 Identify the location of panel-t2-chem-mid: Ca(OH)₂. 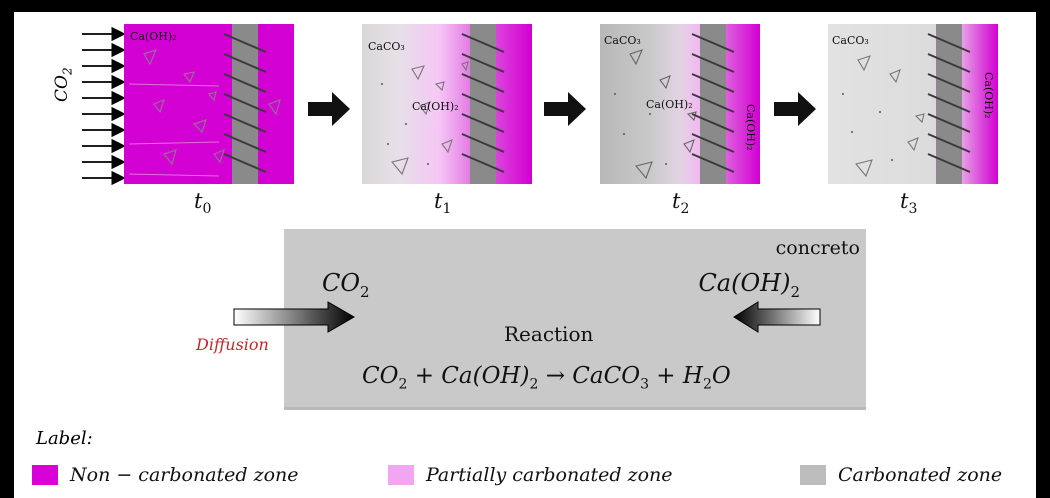
(669, 104).